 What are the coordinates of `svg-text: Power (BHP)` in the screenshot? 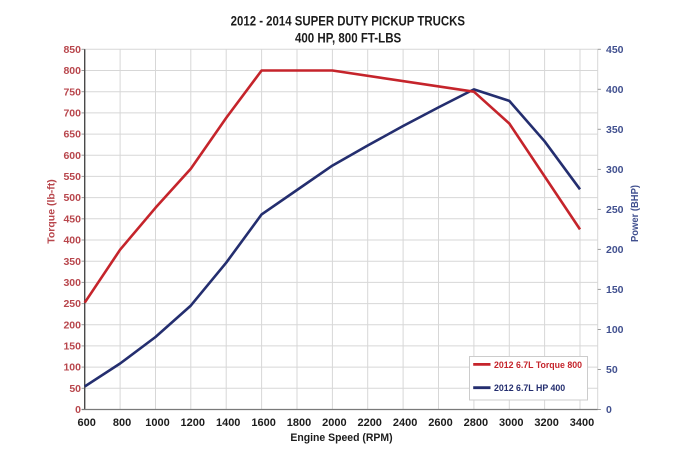 It's located at (635, 213).